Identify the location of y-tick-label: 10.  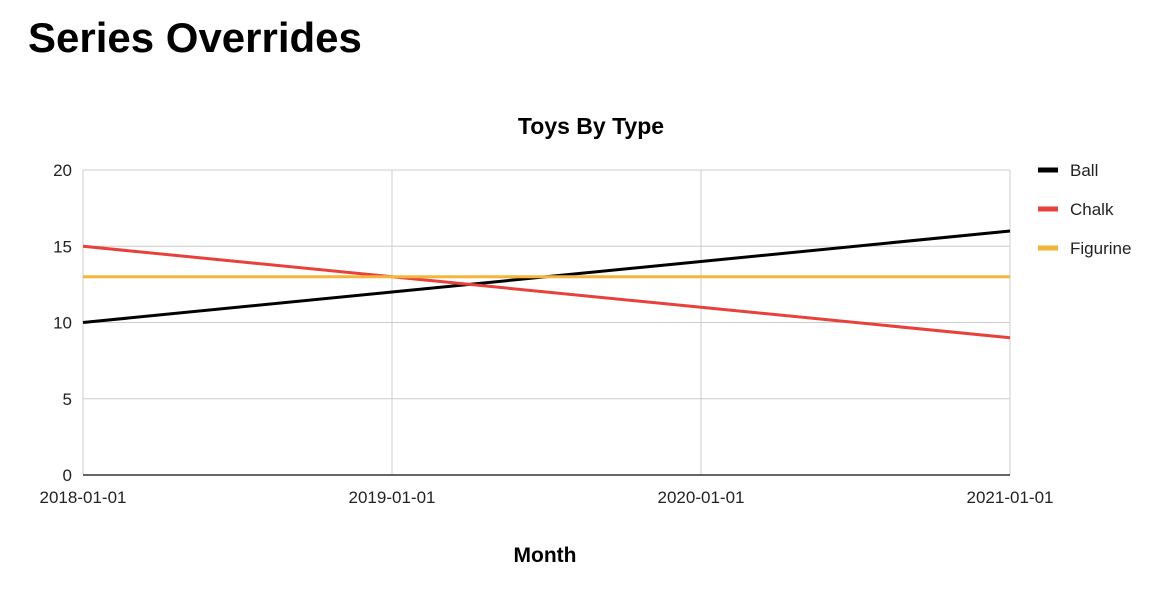
(62, 323).